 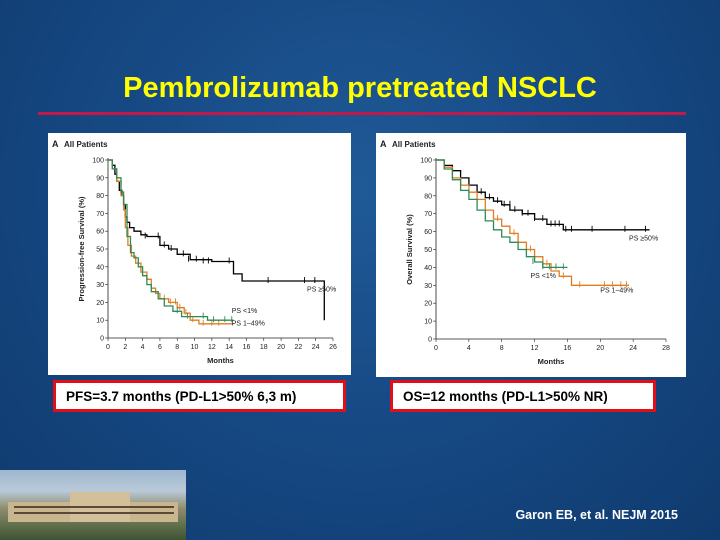 I want to click on x-tick-label: 6, so click(x=160, y=347).